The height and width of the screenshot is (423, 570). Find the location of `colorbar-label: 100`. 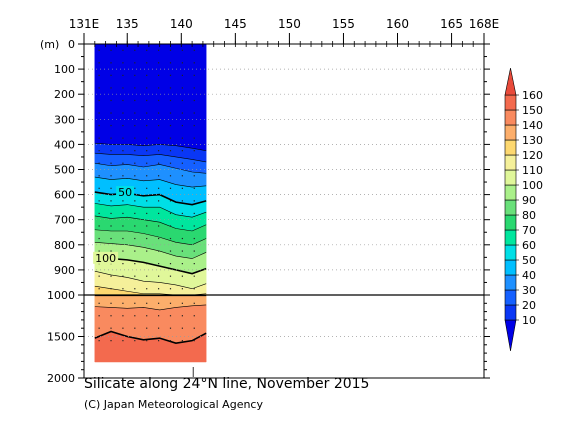

colorbar-label: 100 is located at coordinates (532, 185).